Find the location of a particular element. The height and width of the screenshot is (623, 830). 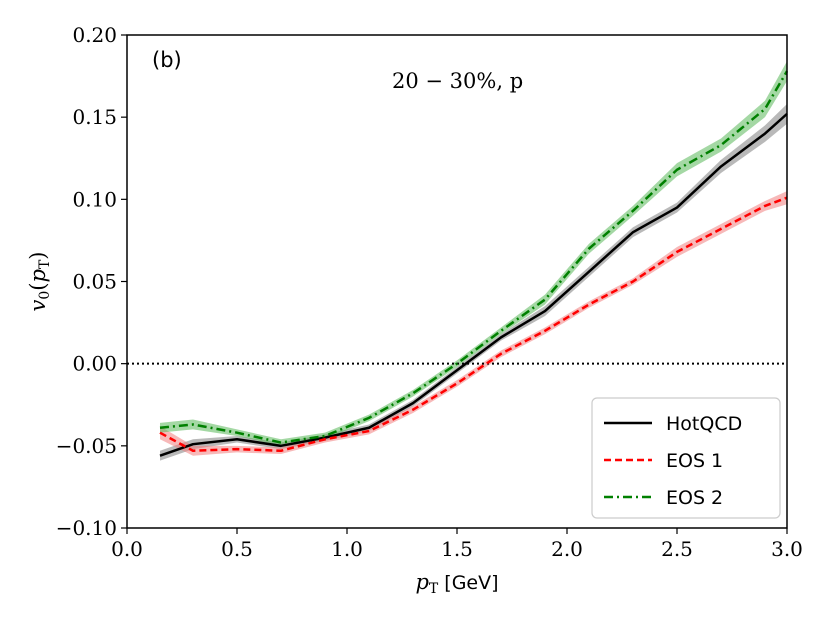

y-tick-label: −0.05 is located at coordinates (86, 446).